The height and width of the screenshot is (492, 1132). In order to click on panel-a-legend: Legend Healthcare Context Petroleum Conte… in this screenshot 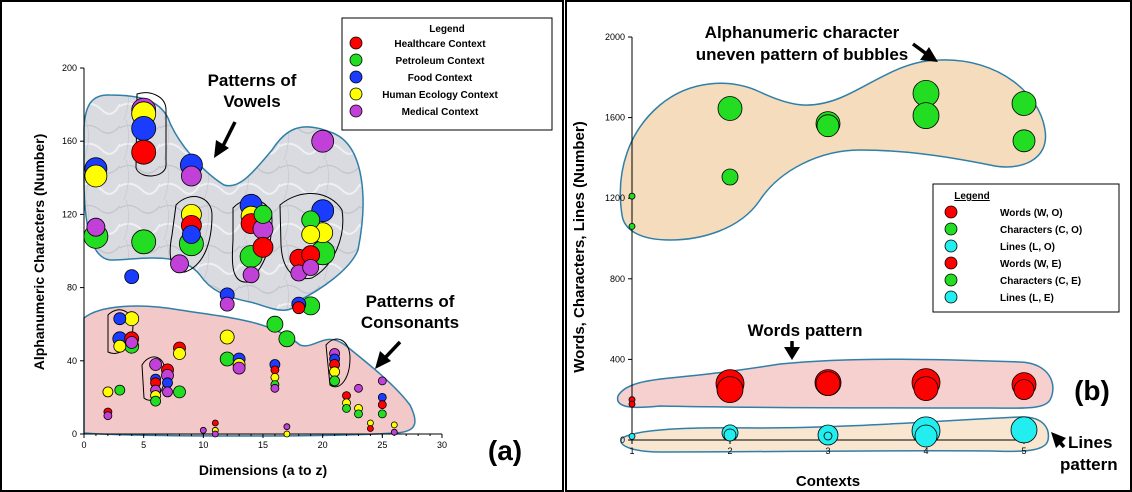, I will do `click(447, 74)`.